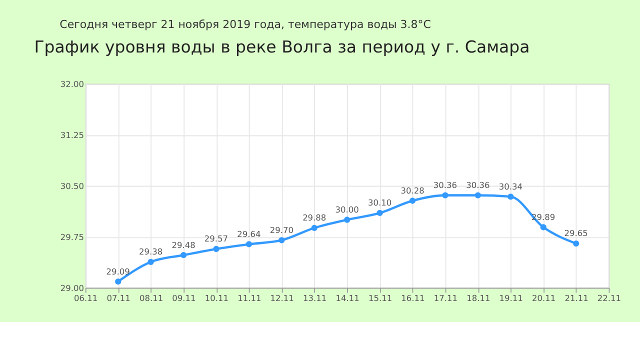 This screenshot has width=640, height=344. What do you see at coordinates (216, 298) in the screenshot?
I see `x-tick-label: 10.11` at bounding box center [216, 298].